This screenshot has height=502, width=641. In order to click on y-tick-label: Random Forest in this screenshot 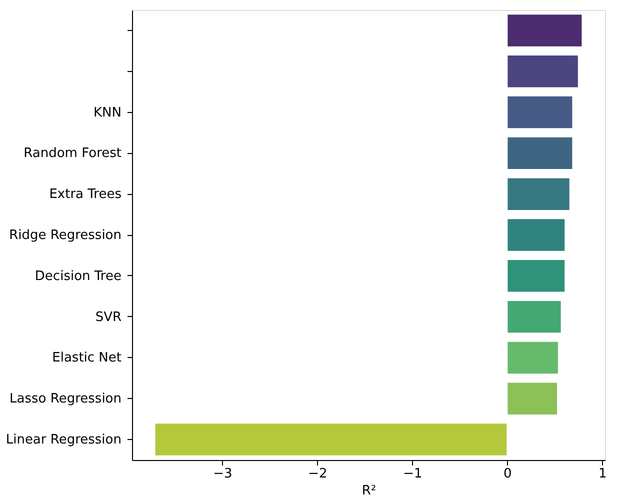, I will do `click(73, 154)`.